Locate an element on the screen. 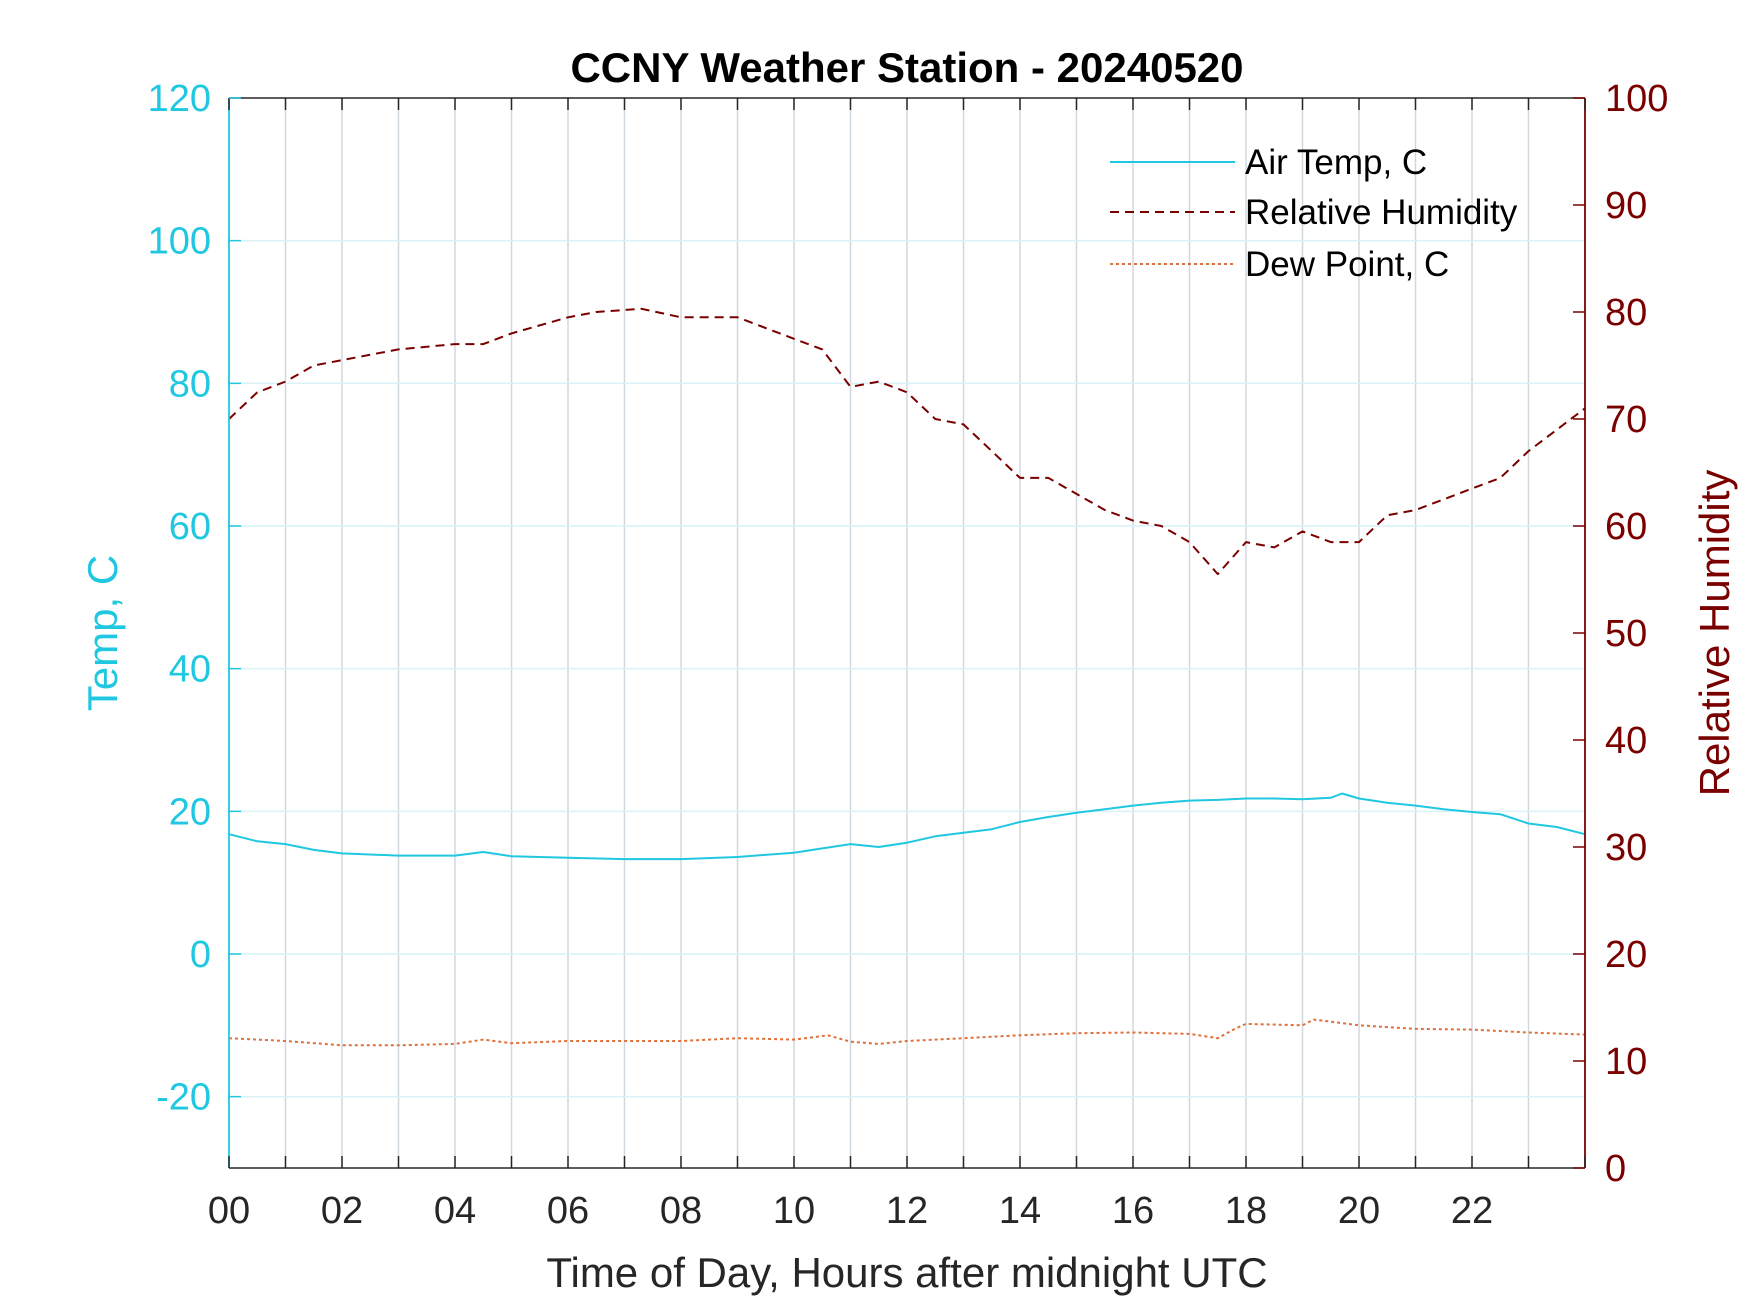  y-right-tick-label: 90 is located at coordinates (1626, 206).